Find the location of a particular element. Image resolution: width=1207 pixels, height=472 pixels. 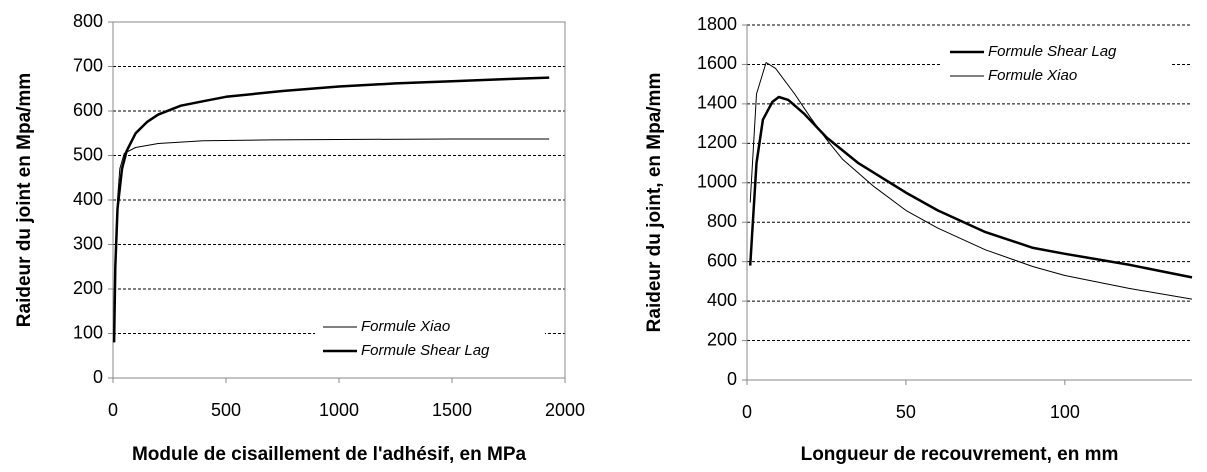

y-tick-label: 100 is located at coordinates (88, 332).